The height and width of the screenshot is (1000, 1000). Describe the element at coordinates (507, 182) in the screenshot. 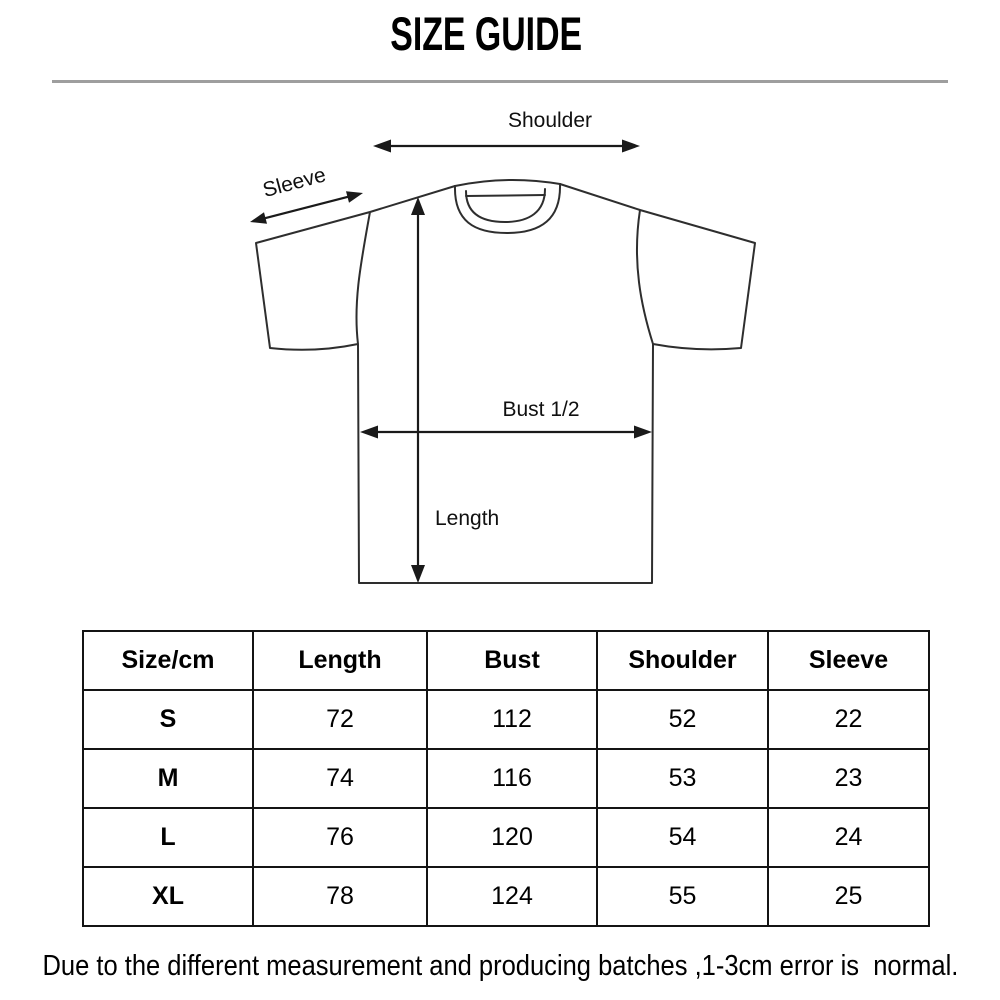

I see `collar-top-arc` at that location.